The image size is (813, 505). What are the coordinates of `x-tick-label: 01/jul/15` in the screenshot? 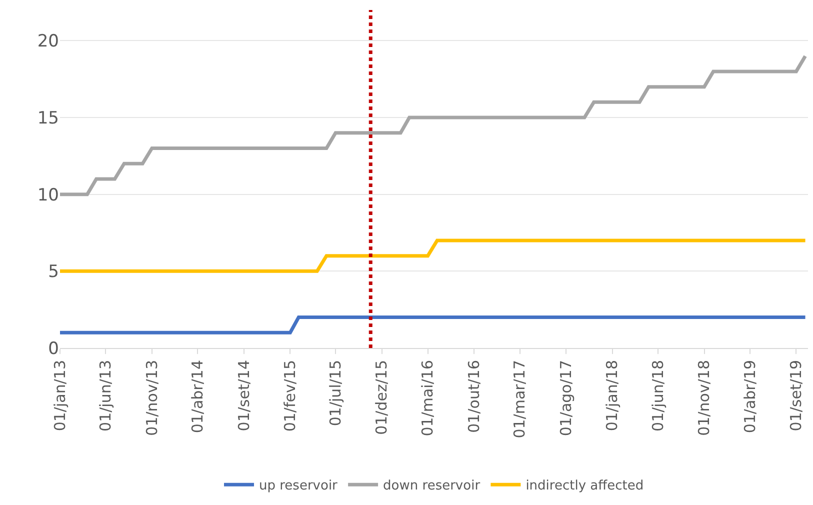 It's located at (335, 393).